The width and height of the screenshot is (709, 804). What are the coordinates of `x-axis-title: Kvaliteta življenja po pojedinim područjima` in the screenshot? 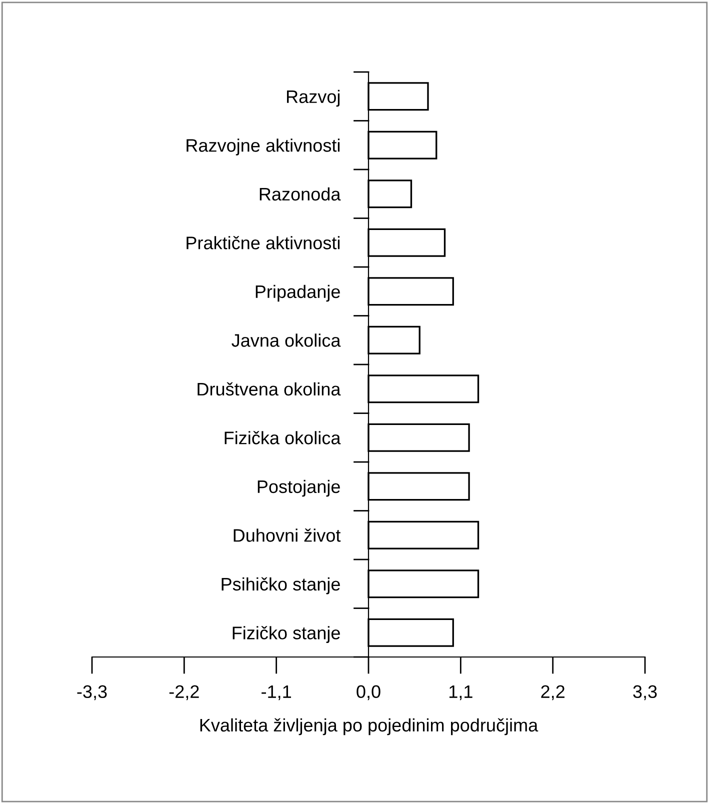 It's located at (369, 727).